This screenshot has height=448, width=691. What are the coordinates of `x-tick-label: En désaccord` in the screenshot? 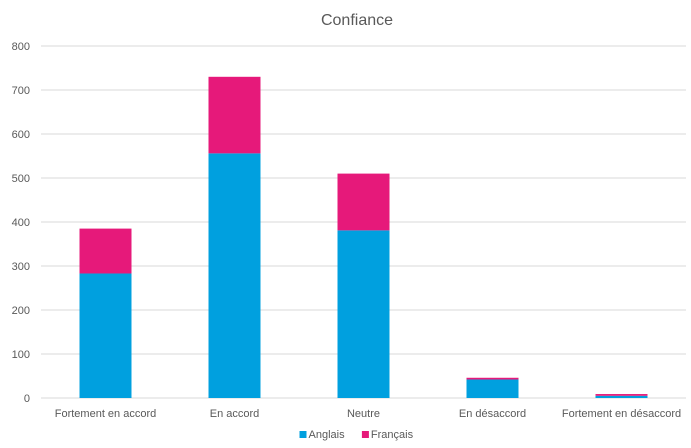 It's located at (492, 414).